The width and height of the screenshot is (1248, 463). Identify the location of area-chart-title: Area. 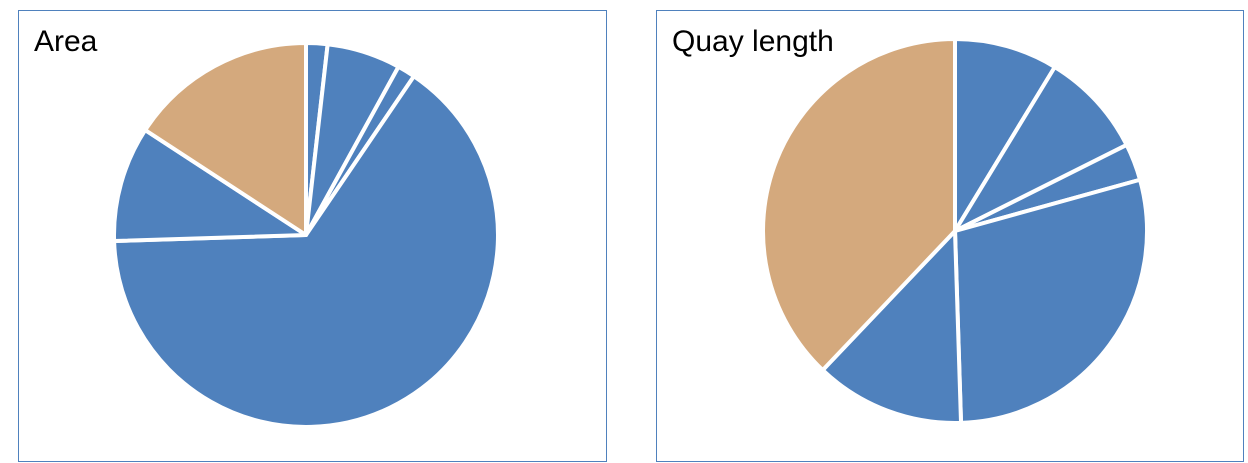
(66, 41).